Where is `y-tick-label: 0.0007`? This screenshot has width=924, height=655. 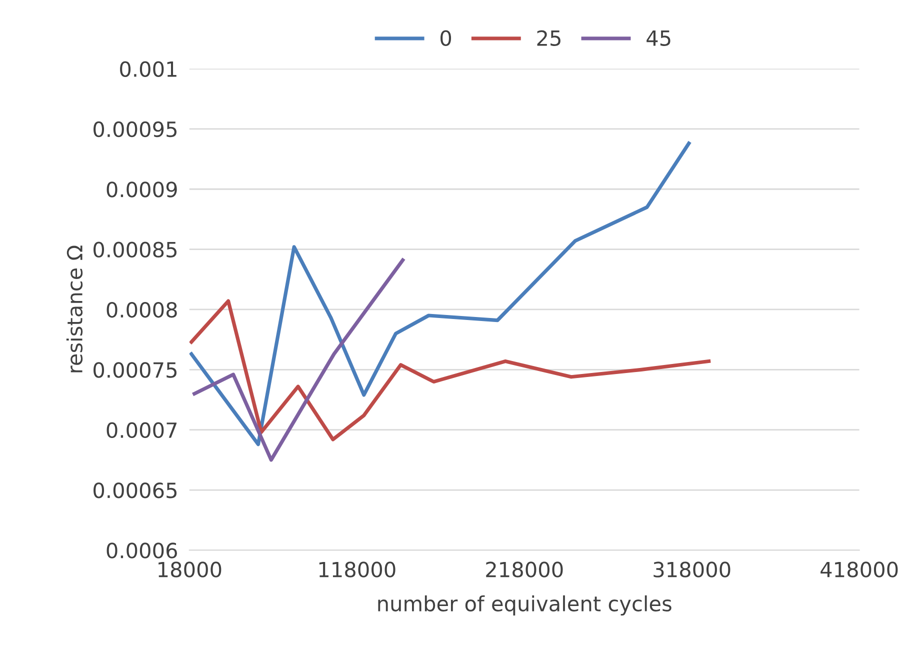 y-tick-label: 0.0007 is located at coordinates (141, 430).